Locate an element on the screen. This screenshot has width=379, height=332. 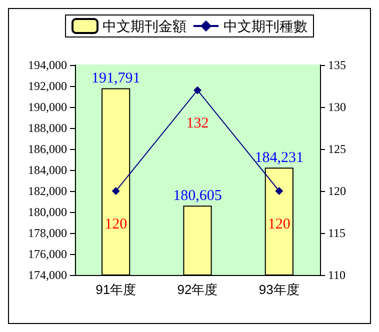
x-tick-label: 93年度 is located at coordinates (279, 289).